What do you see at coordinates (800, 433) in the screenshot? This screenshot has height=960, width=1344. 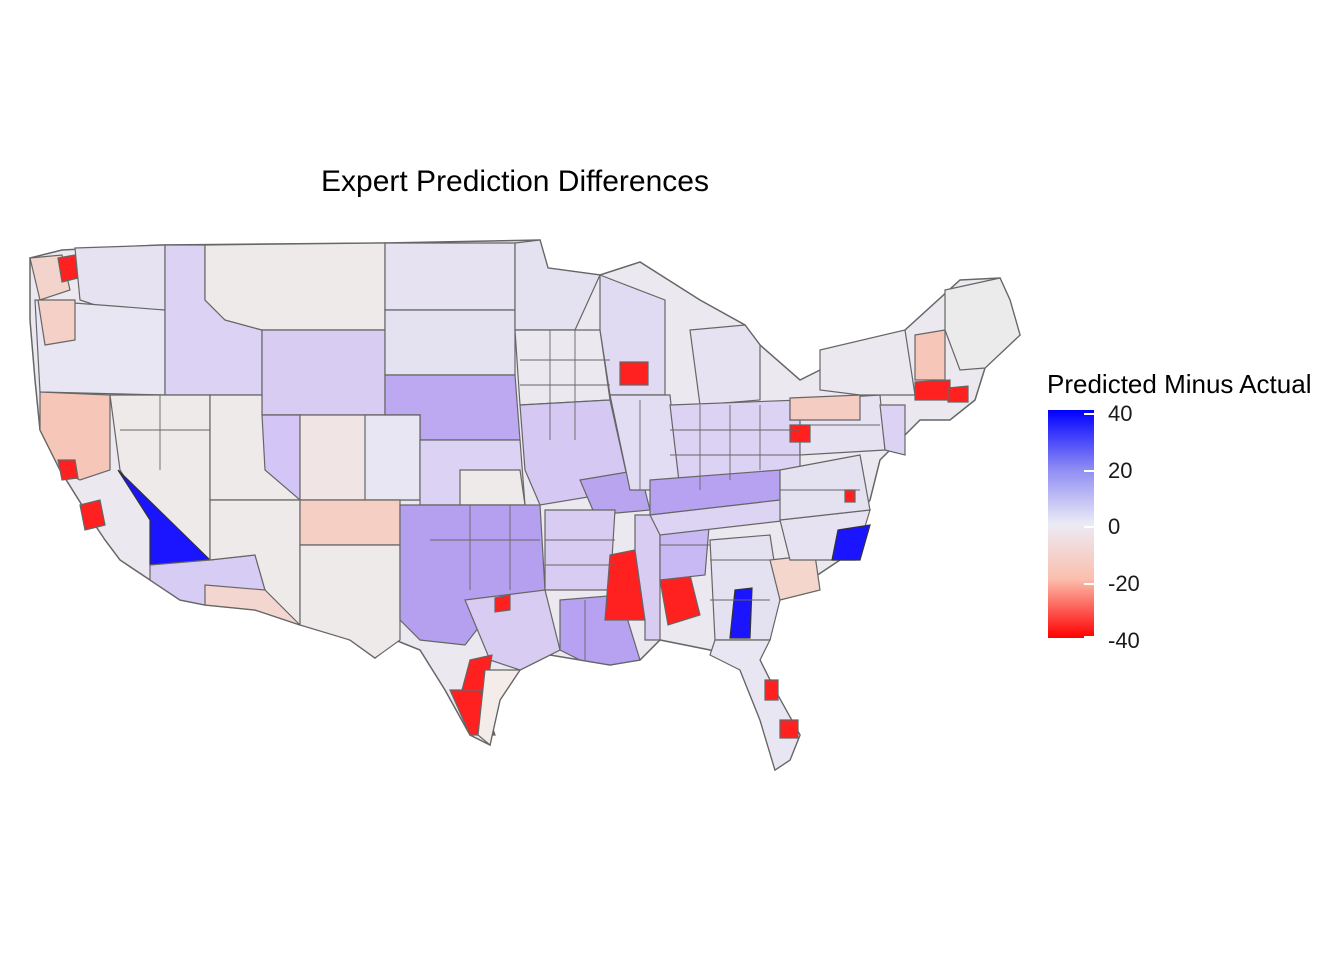 I see `district-ny-buffalo` at bounding box center [800, 433].